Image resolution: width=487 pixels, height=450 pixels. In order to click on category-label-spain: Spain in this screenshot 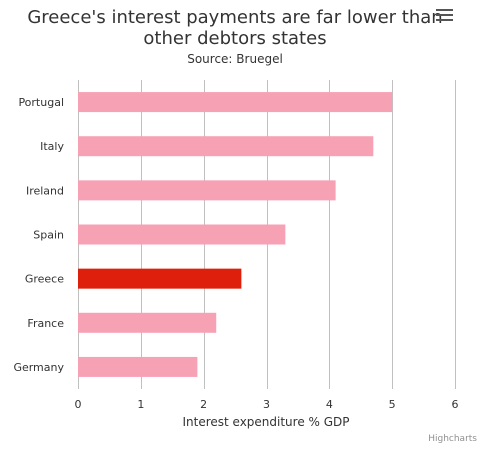, I will do `click(48, 235)`.